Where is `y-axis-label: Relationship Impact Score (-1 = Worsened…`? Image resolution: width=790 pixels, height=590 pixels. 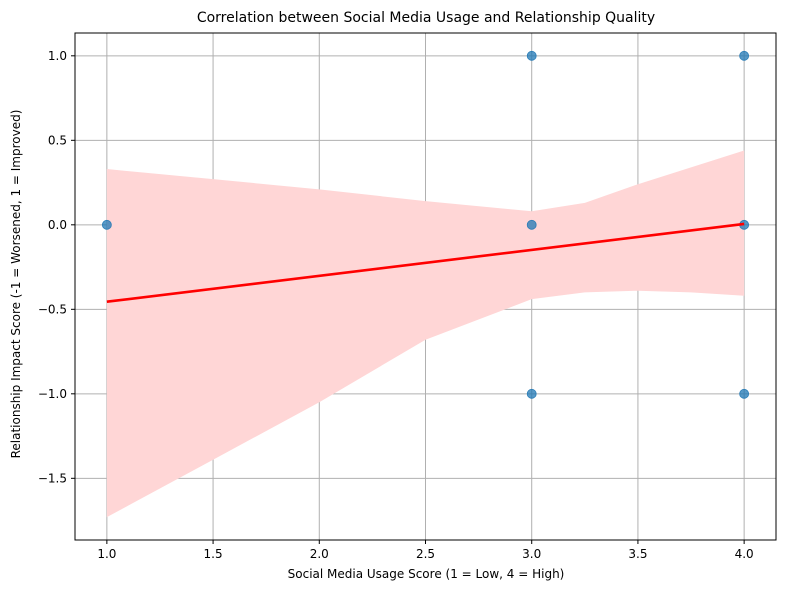 y-axis-label: Relationship Impact Score (-1 = Worsened… is located at coordinates (16, 284).